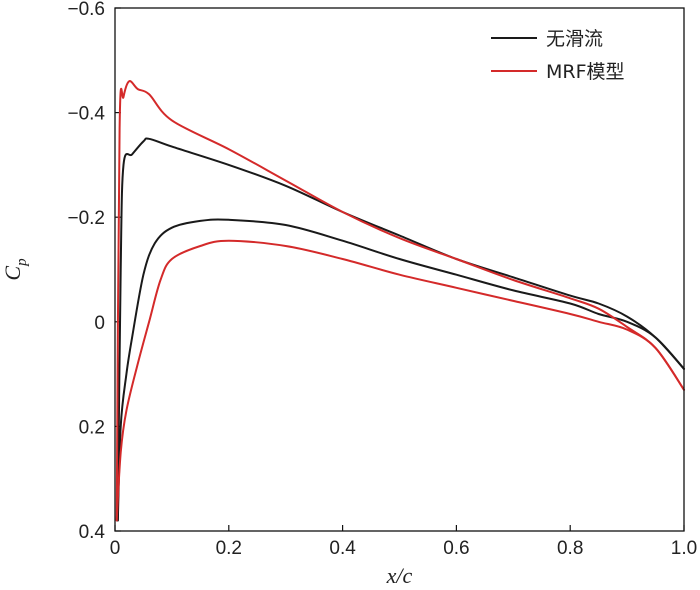  I want to click on x-tick-label: 1.0, so click(684, 548).